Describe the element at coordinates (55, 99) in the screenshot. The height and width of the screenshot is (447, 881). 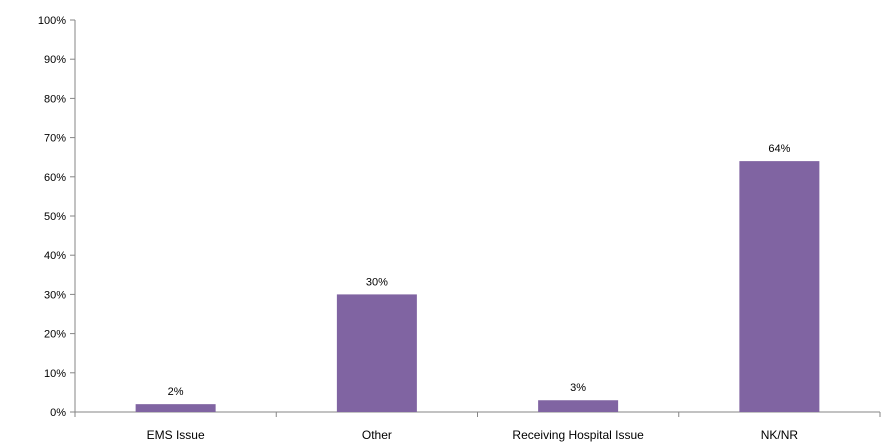
I see `y-tick-label: 80%` at that location.